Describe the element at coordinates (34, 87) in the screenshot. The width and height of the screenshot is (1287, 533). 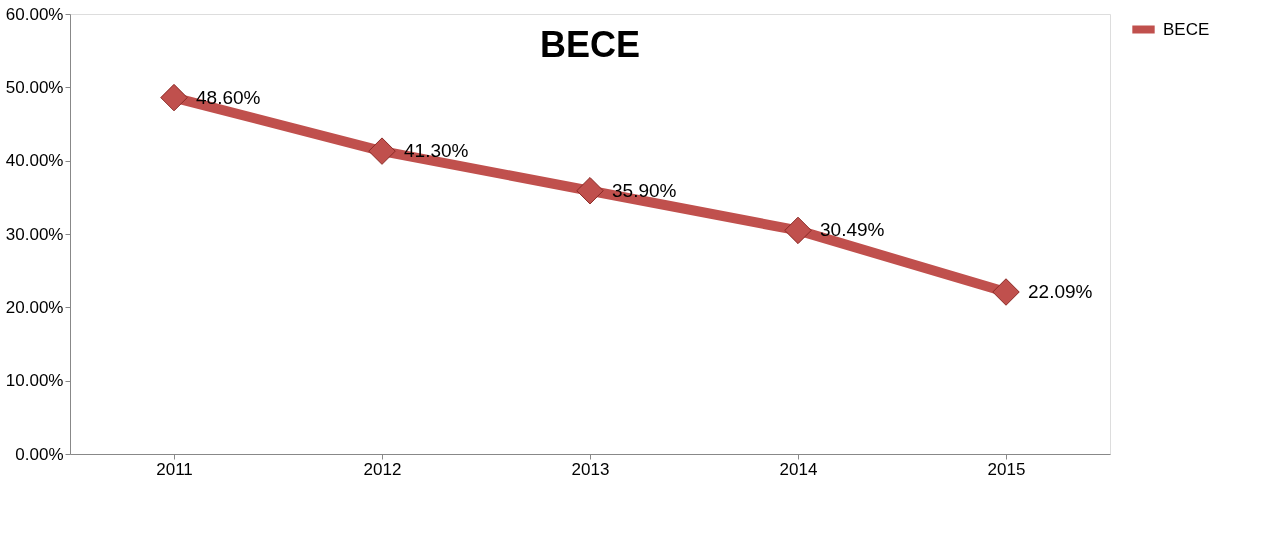
I see `y-tick-label: 50.00%` at that location.